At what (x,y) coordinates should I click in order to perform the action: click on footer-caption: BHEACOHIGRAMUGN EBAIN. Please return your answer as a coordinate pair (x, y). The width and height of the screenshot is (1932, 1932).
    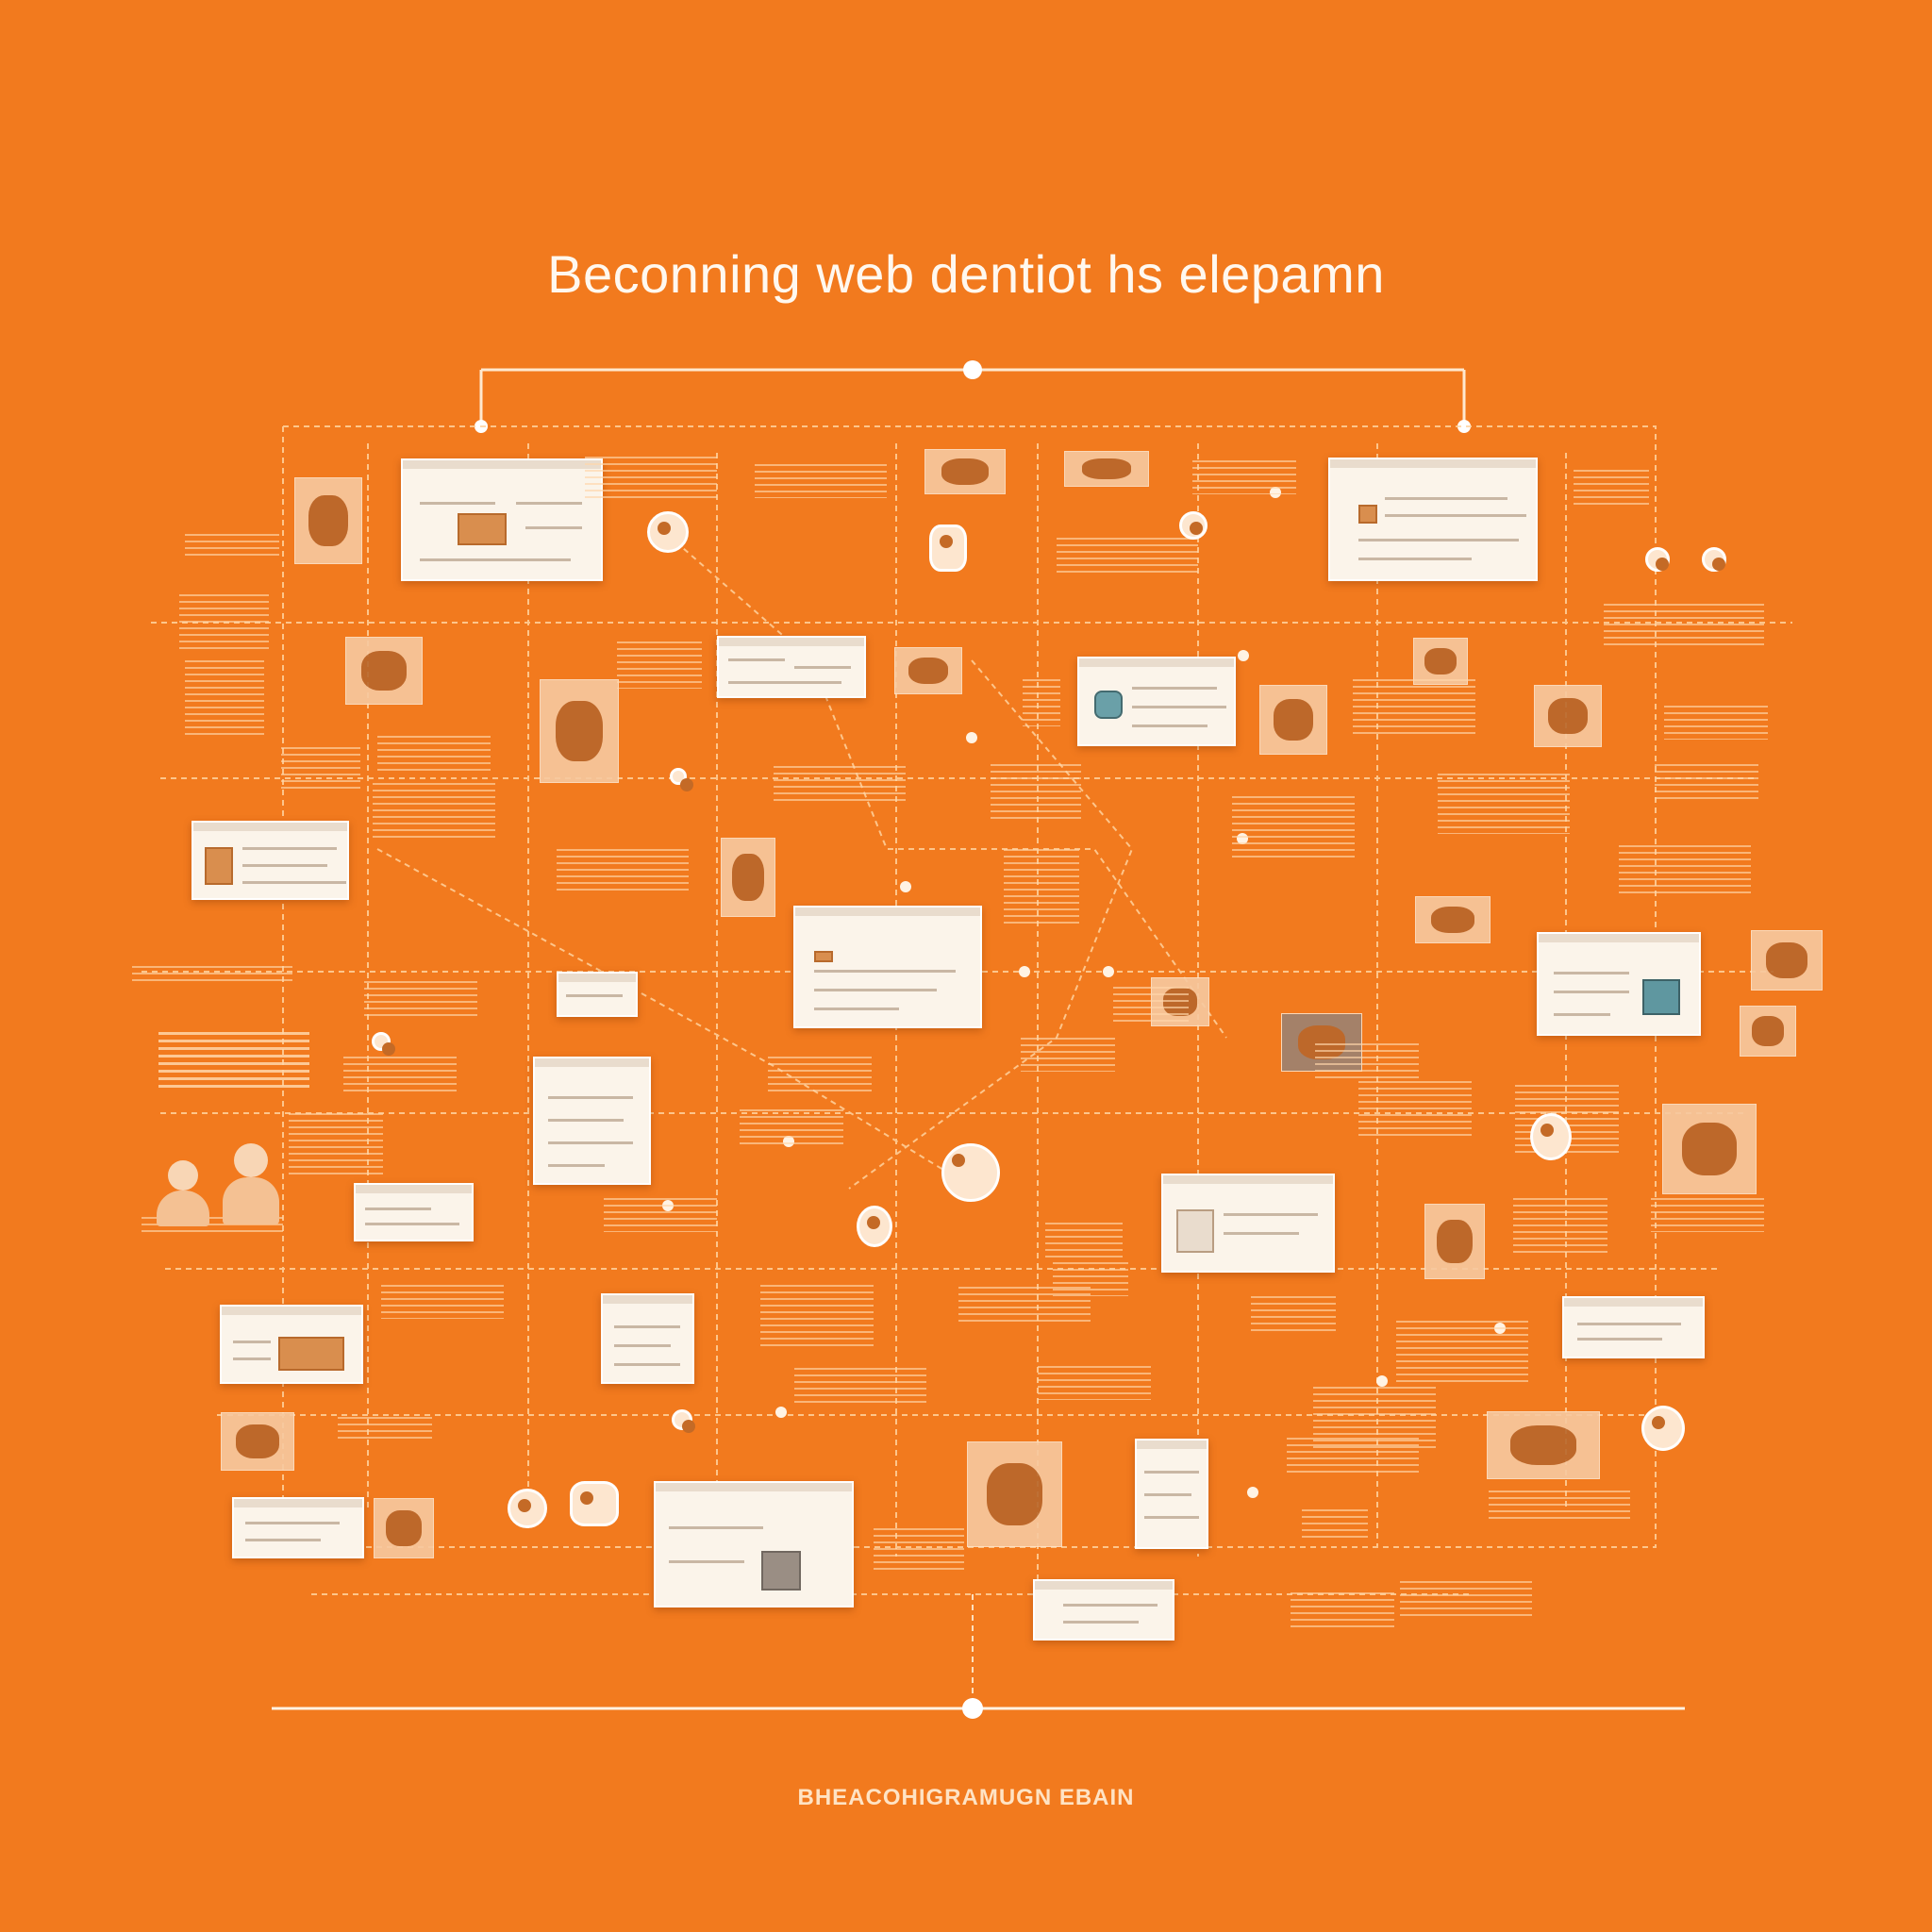
    Looking at the image, I should click on (966, 1797).